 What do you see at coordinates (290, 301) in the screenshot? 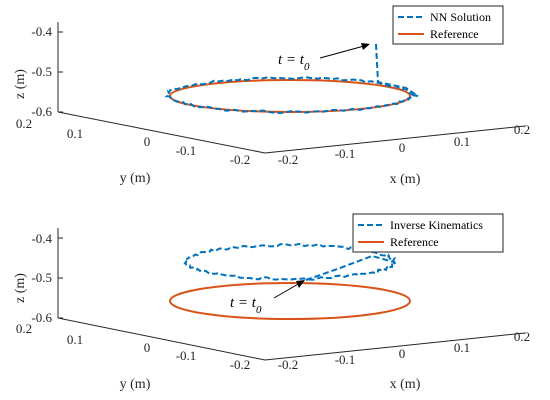
I see `bottom-reference-line` at bounding box center [290, 301].